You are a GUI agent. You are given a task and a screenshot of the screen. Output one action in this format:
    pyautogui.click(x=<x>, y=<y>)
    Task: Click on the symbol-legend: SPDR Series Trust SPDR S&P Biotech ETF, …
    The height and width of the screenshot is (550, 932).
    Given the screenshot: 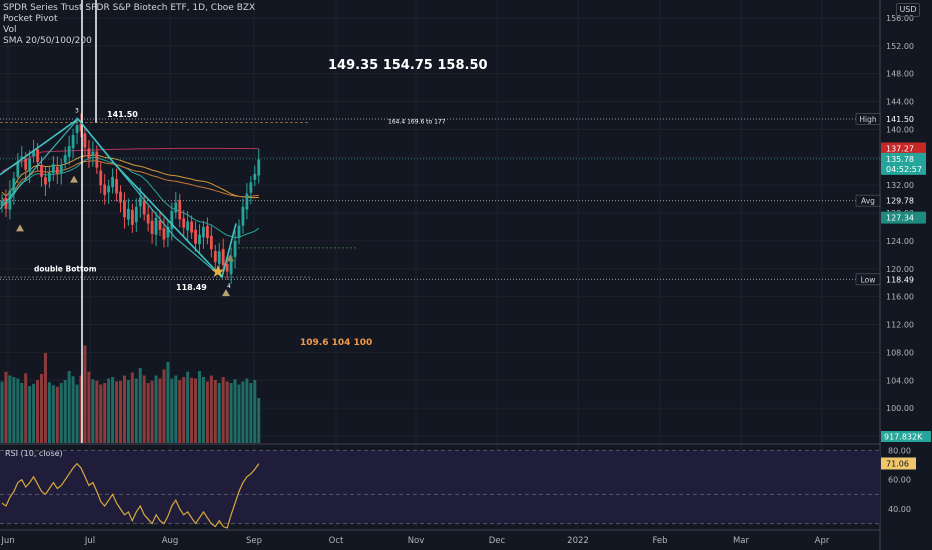 What is the action you would take?
    pyautogui.click(x=129, y=25)
    